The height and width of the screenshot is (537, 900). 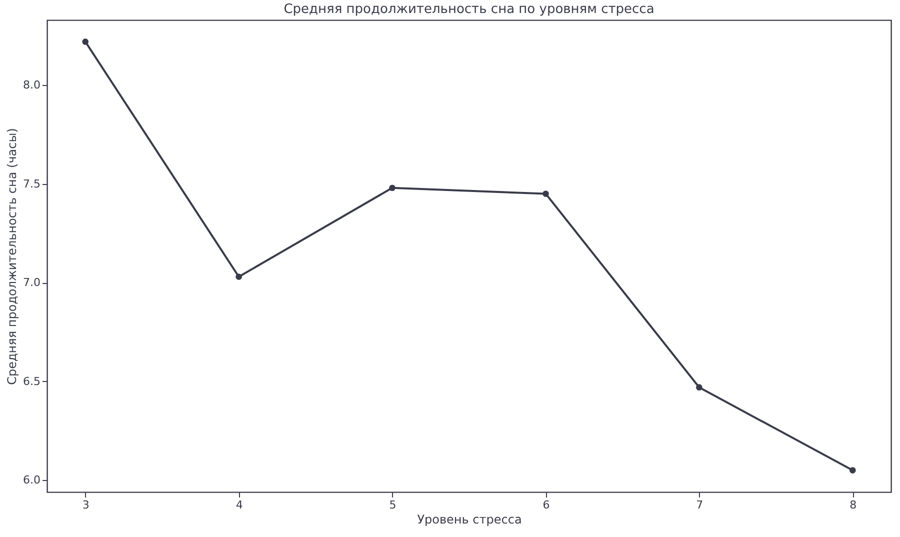 What do you see at coordinates (31, 381) in the screenshot?
I see `y-tick-label: 6.5` at bounding box center [31, 381].